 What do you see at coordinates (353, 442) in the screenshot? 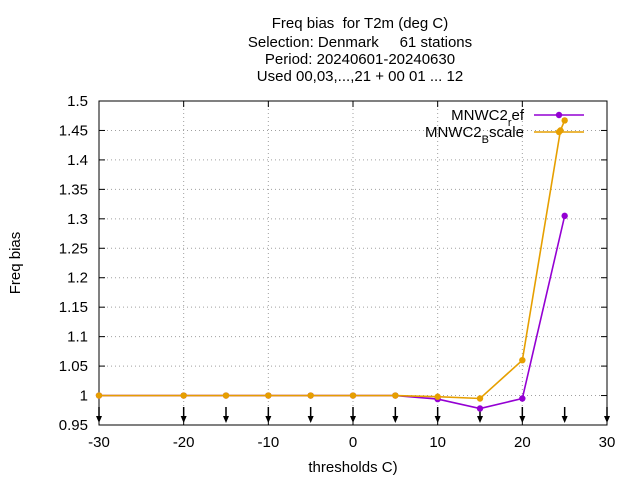
I see `x-tick-label-3: 0` at bounding box center [353, 442].